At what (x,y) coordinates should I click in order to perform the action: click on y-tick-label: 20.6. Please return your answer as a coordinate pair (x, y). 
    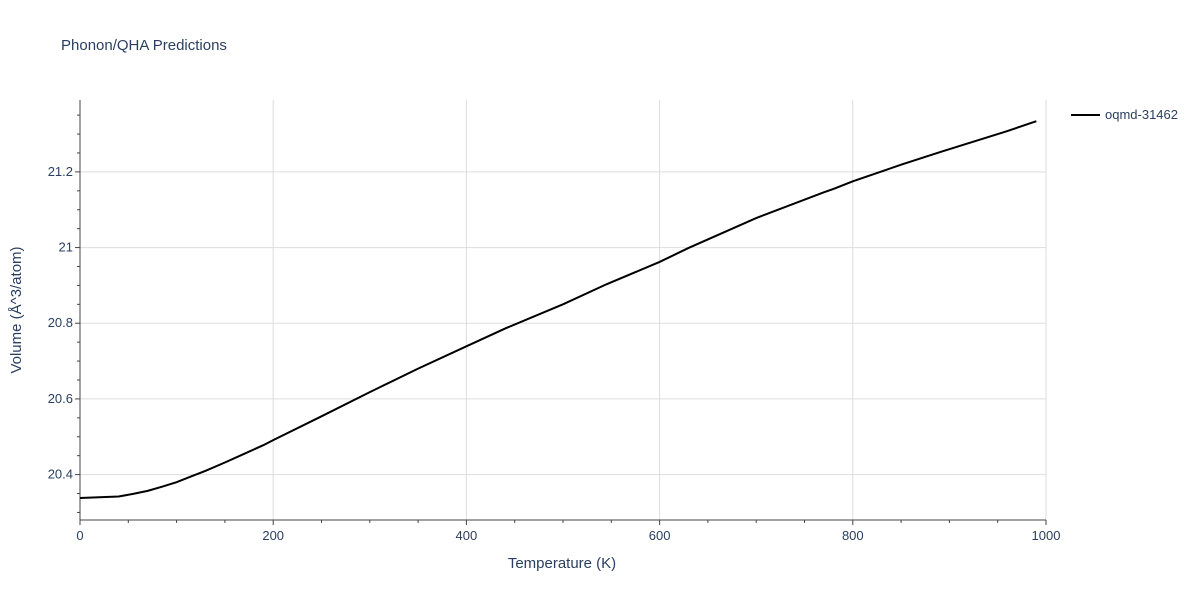
    Looking at the image, I should click on (60, 398).